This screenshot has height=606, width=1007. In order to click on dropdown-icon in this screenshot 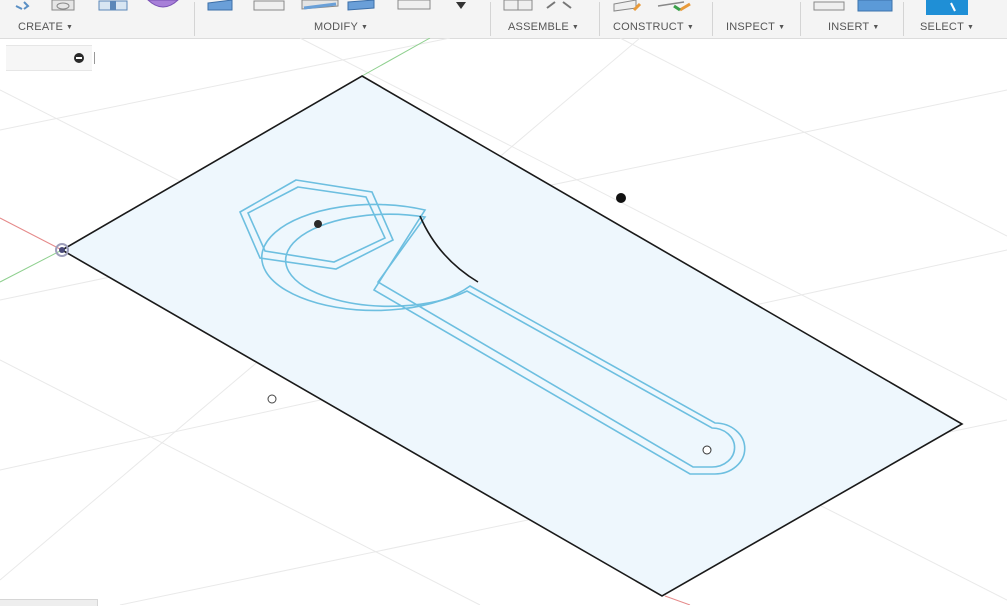, I will do `click(461, 6)`.